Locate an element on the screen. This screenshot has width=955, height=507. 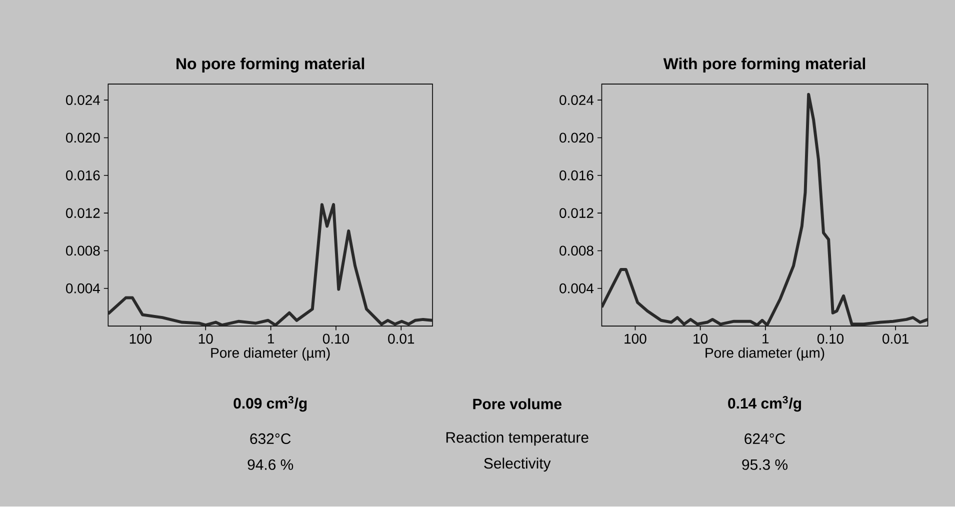
text: 632°C is located at coordinates (270, 439).